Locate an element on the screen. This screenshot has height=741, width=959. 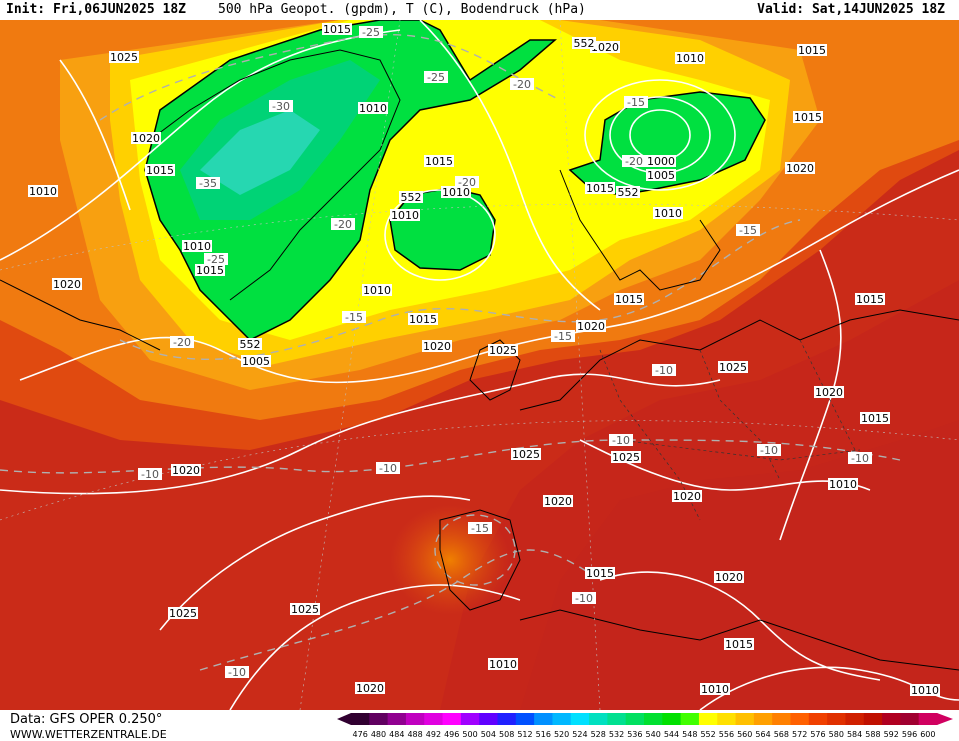
svg-text: 1005 is located at coordinates (256, 361).